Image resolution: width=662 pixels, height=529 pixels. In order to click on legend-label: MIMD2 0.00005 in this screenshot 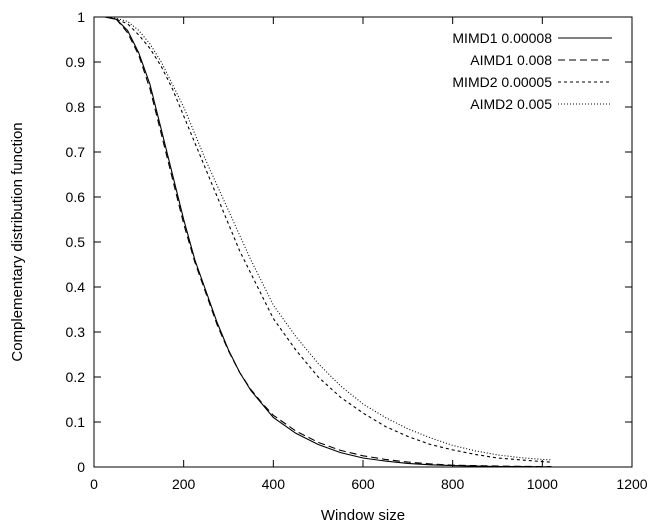, I will do `click(502, 82)`.